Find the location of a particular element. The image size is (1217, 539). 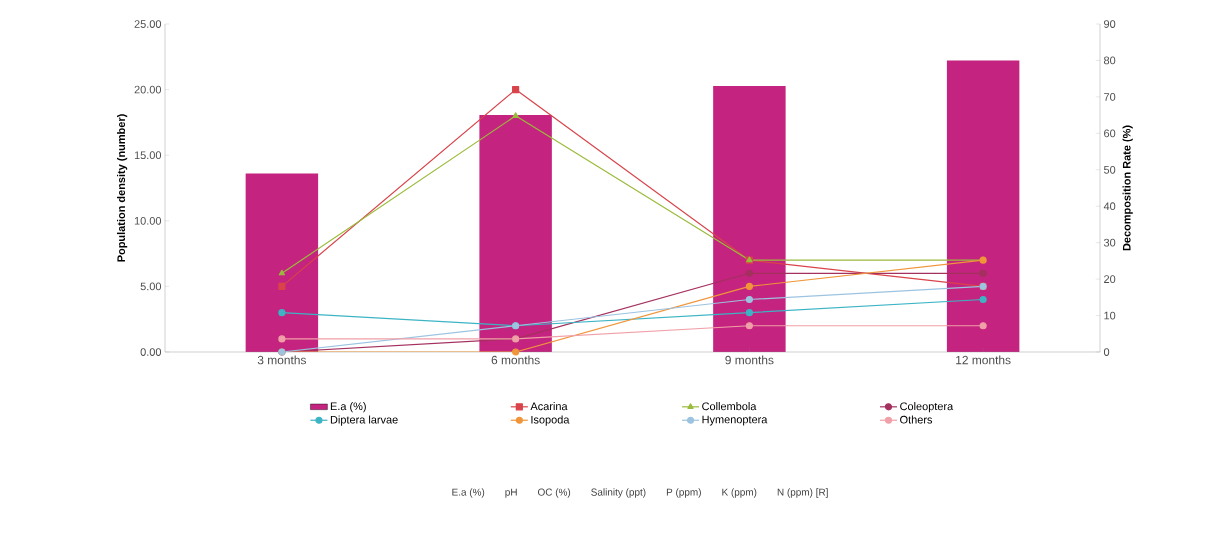

y-tick-label: 20.00 is located at coordinates (148, 89).